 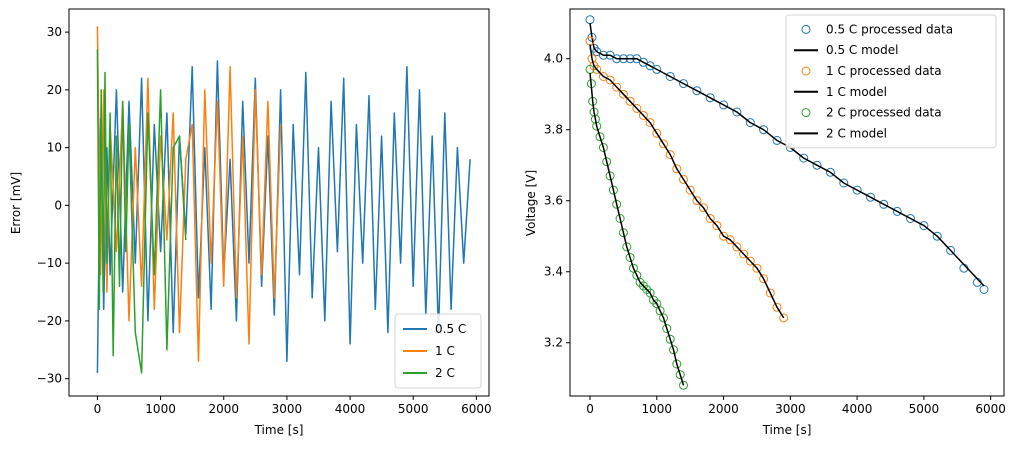 I want to click on error-x-axis-label: Time [s], so click(x=279, y=430).